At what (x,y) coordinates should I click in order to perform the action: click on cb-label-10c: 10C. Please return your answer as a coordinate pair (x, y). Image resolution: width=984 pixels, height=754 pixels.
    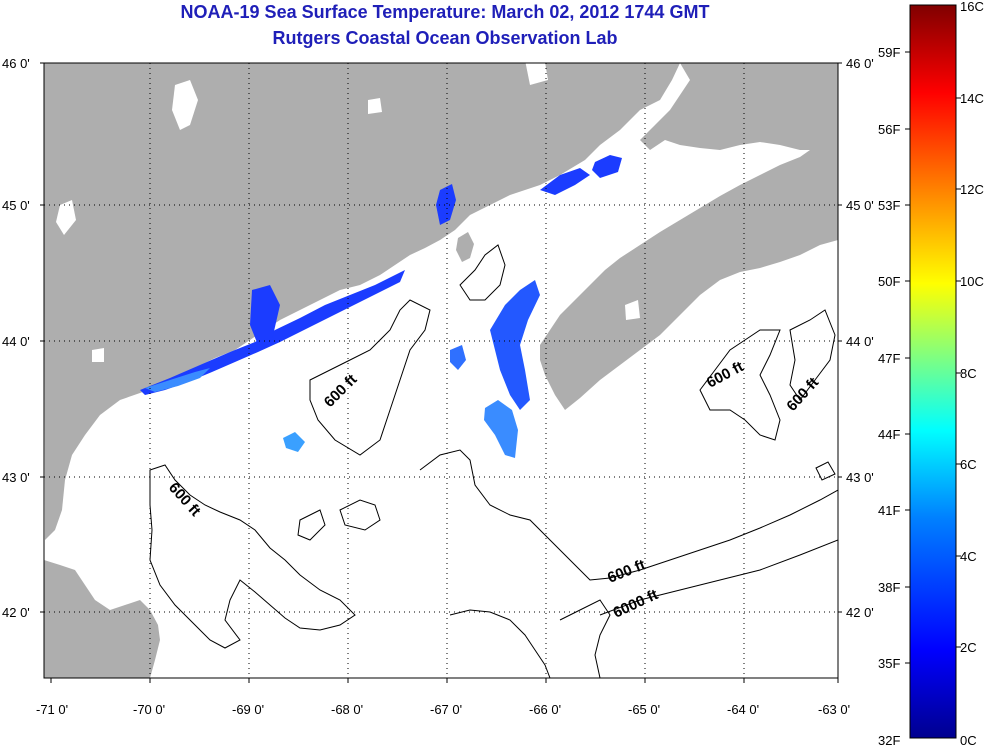
    Looking at the image, I should click on (972, 281).